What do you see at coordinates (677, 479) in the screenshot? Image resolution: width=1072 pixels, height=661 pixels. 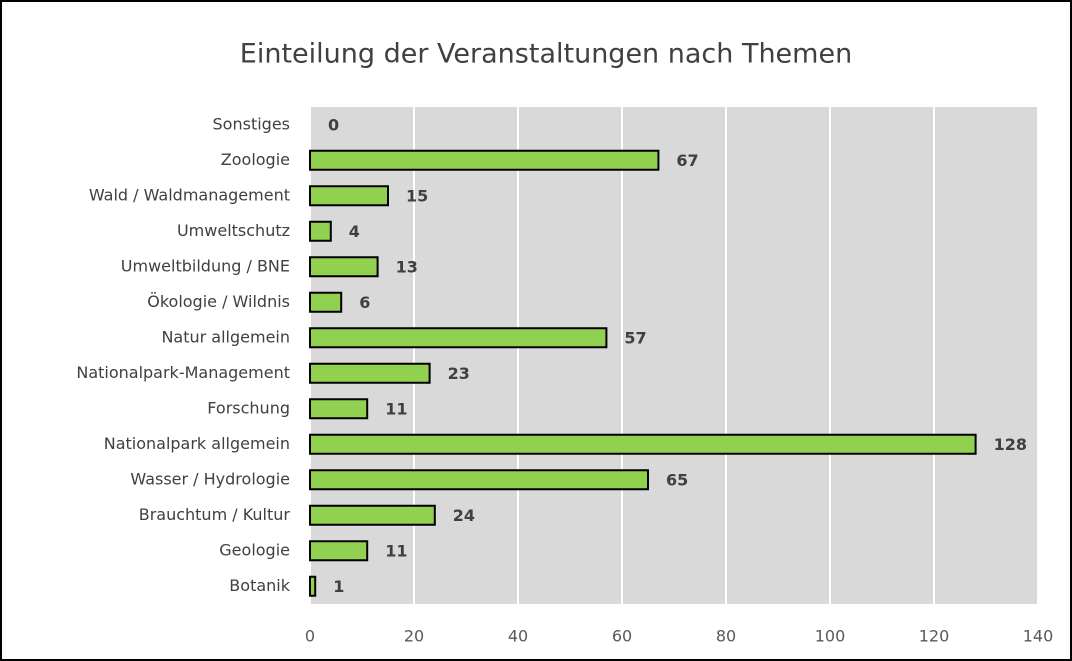 I see `value-label: 65` at bounding box center [677, 479].